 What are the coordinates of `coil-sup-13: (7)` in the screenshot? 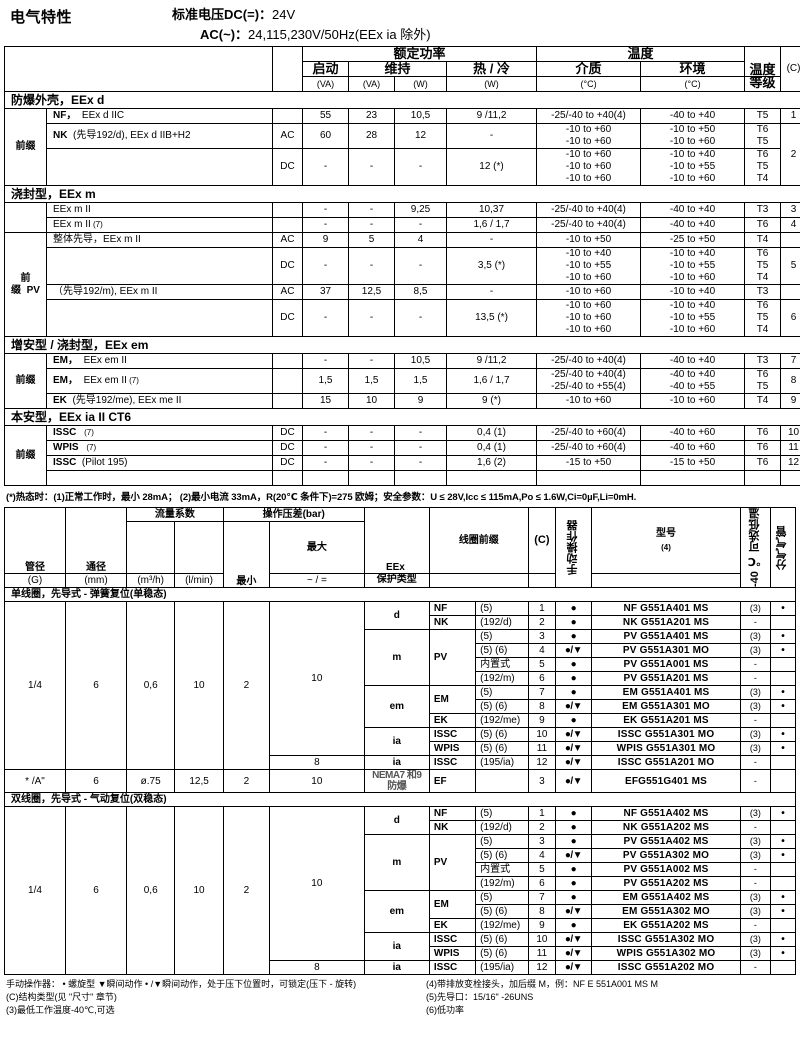 It's located at (90, 447).